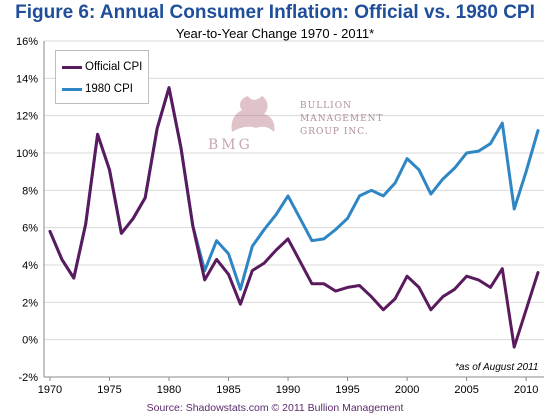  I want to click on chart-subtitle: Year-to-Year Change 1970 - 2011*, so click(275, 33).